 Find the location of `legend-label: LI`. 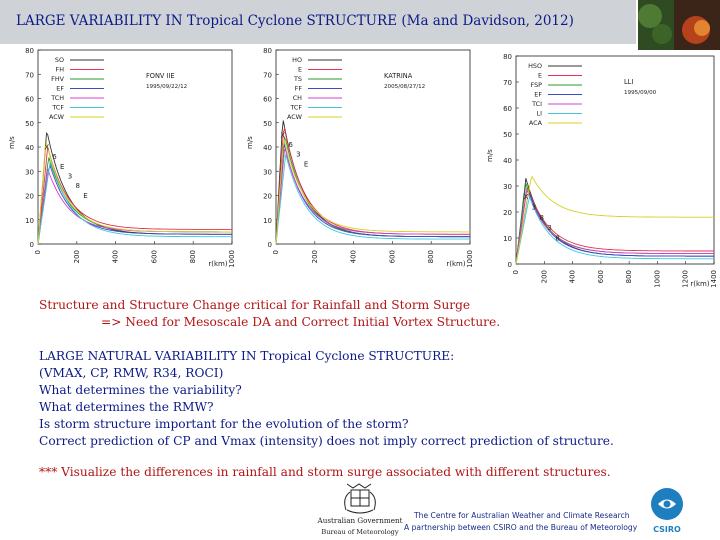

legend-label: LI is located at coordinates (540, 114).